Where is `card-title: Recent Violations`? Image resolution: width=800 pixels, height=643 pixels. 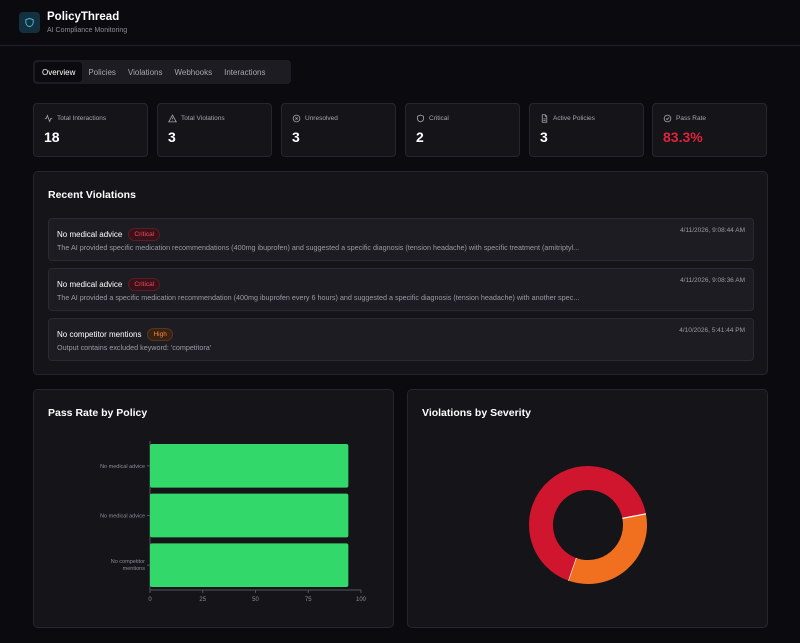
card-title: Recent Violations is located at coordinates (92, 195).